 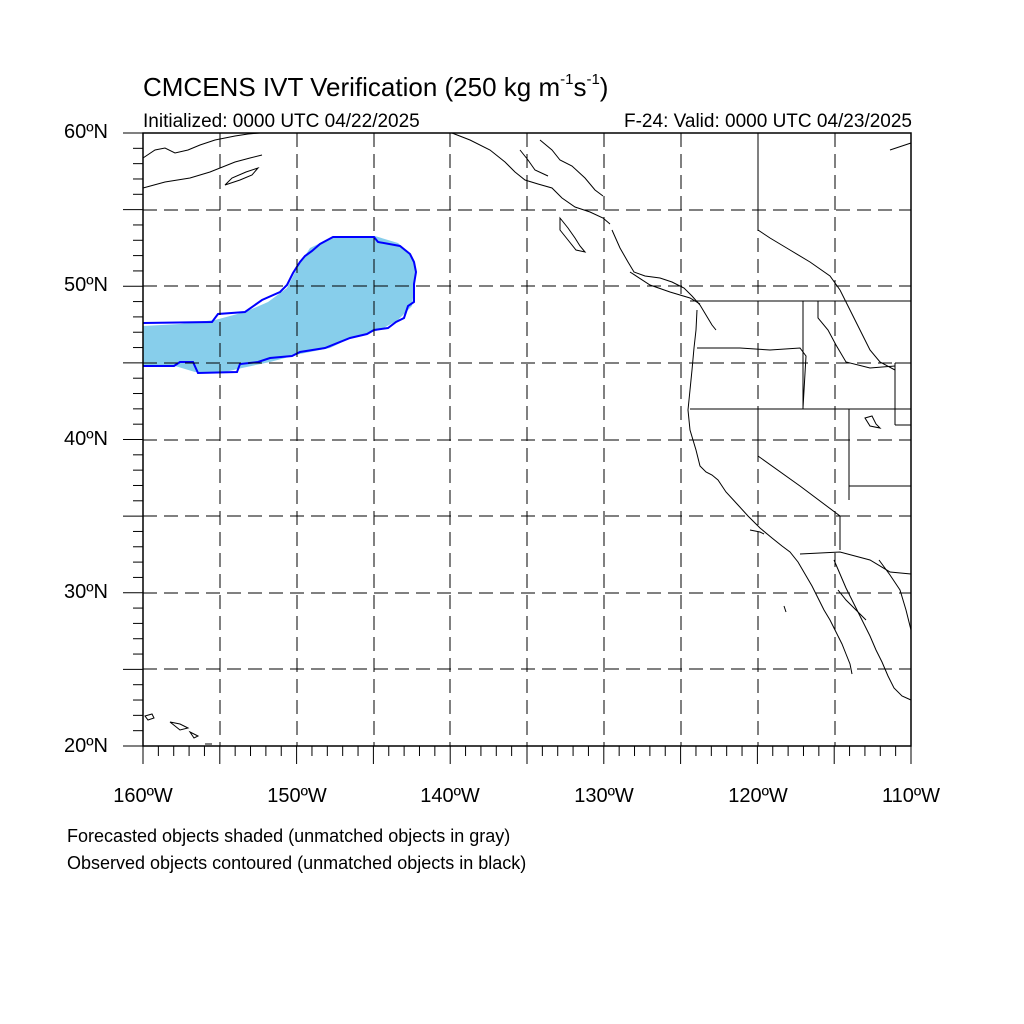 I want to click on chart-title: CMCENS IVT Verification (250 kg m-1s-1), so click(x=376, y=87).